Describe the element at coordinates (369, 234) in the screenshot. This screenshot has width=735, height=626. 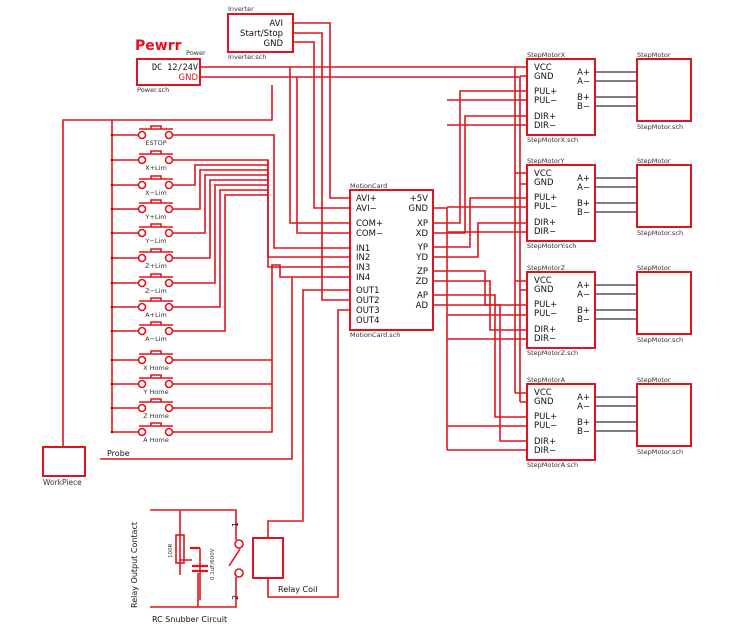
I see `pin-com-minus: COM−` at that location.